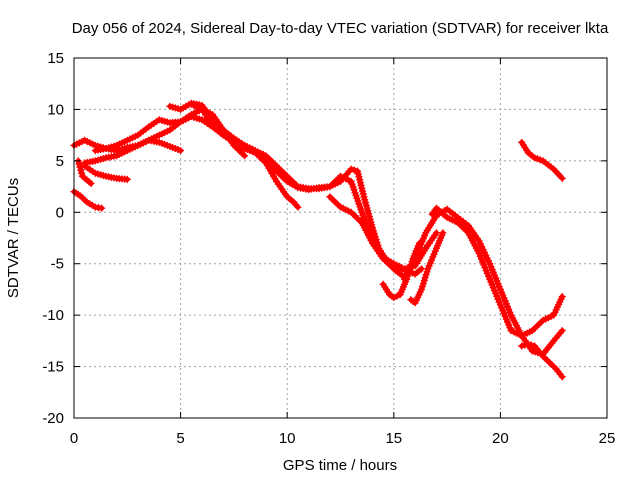 This screenshot has width=640, height=480. I want to click on series-track-b, so click(84, 172).